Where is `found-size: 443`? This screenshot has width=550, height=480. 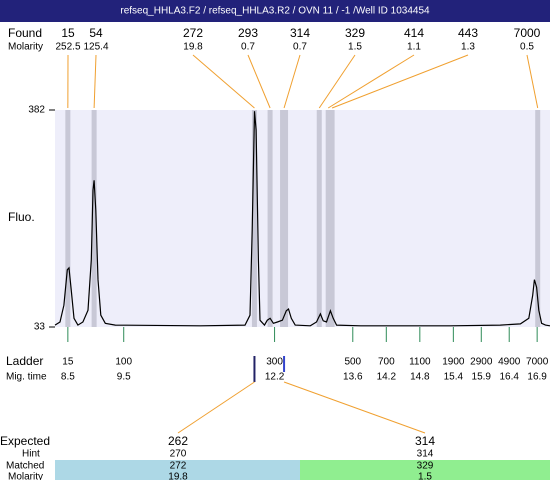 found-size: 443 is located at coordinates (468, 33).